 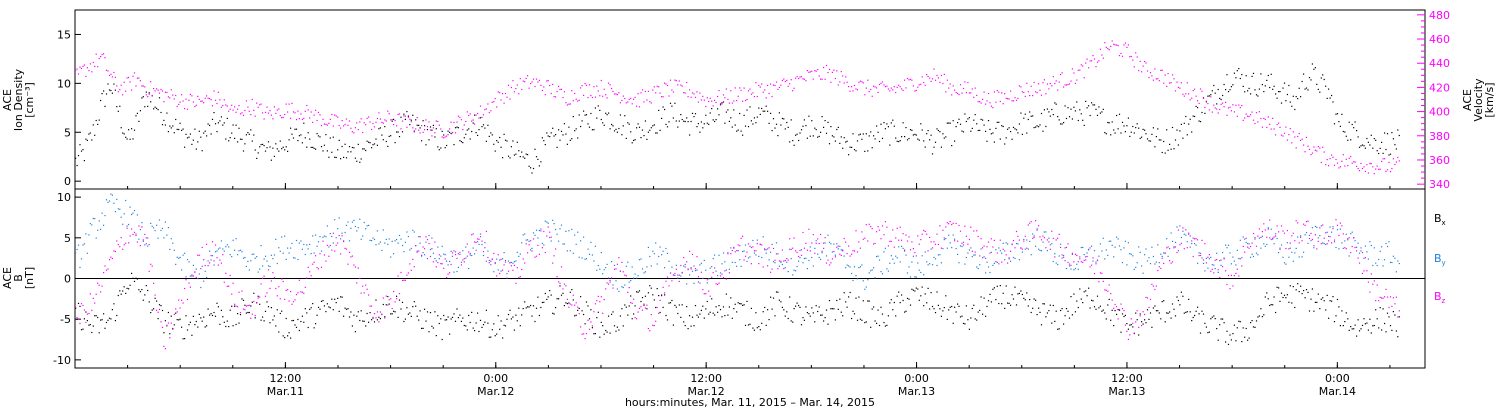 I want to click on top-right-tick-label: 360, so click(x=1439, y=160).